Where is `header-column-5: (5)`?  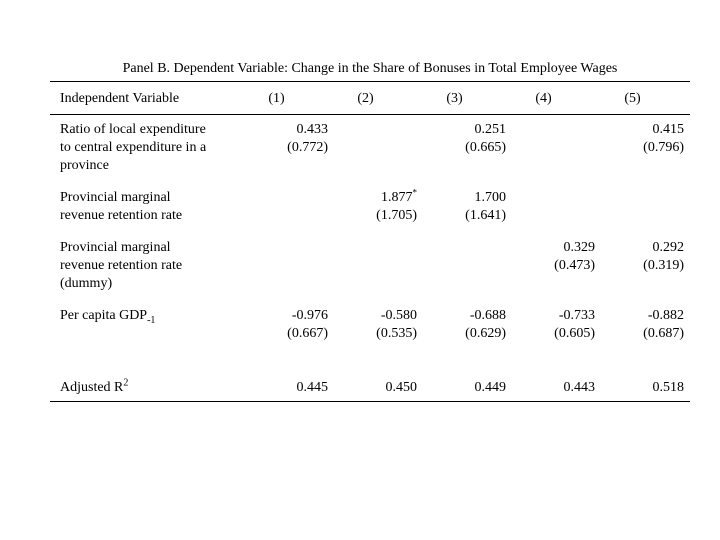 header-column-5: (5) is located at coordinates (645, 98).